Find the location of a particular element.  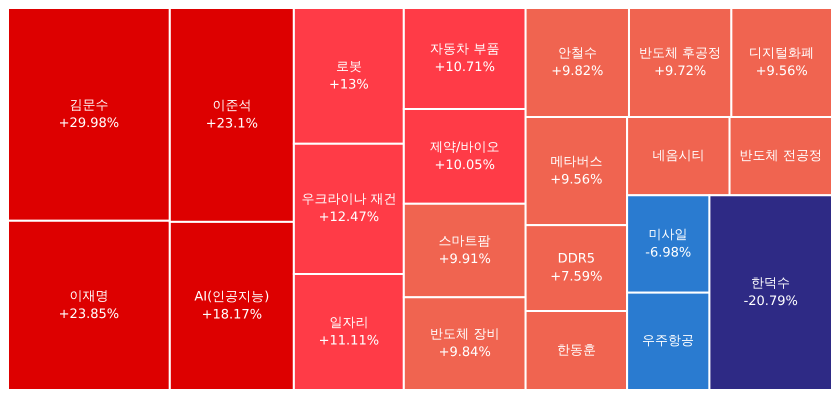

category-label: 우주항공 is located at coordinates (668, 341).